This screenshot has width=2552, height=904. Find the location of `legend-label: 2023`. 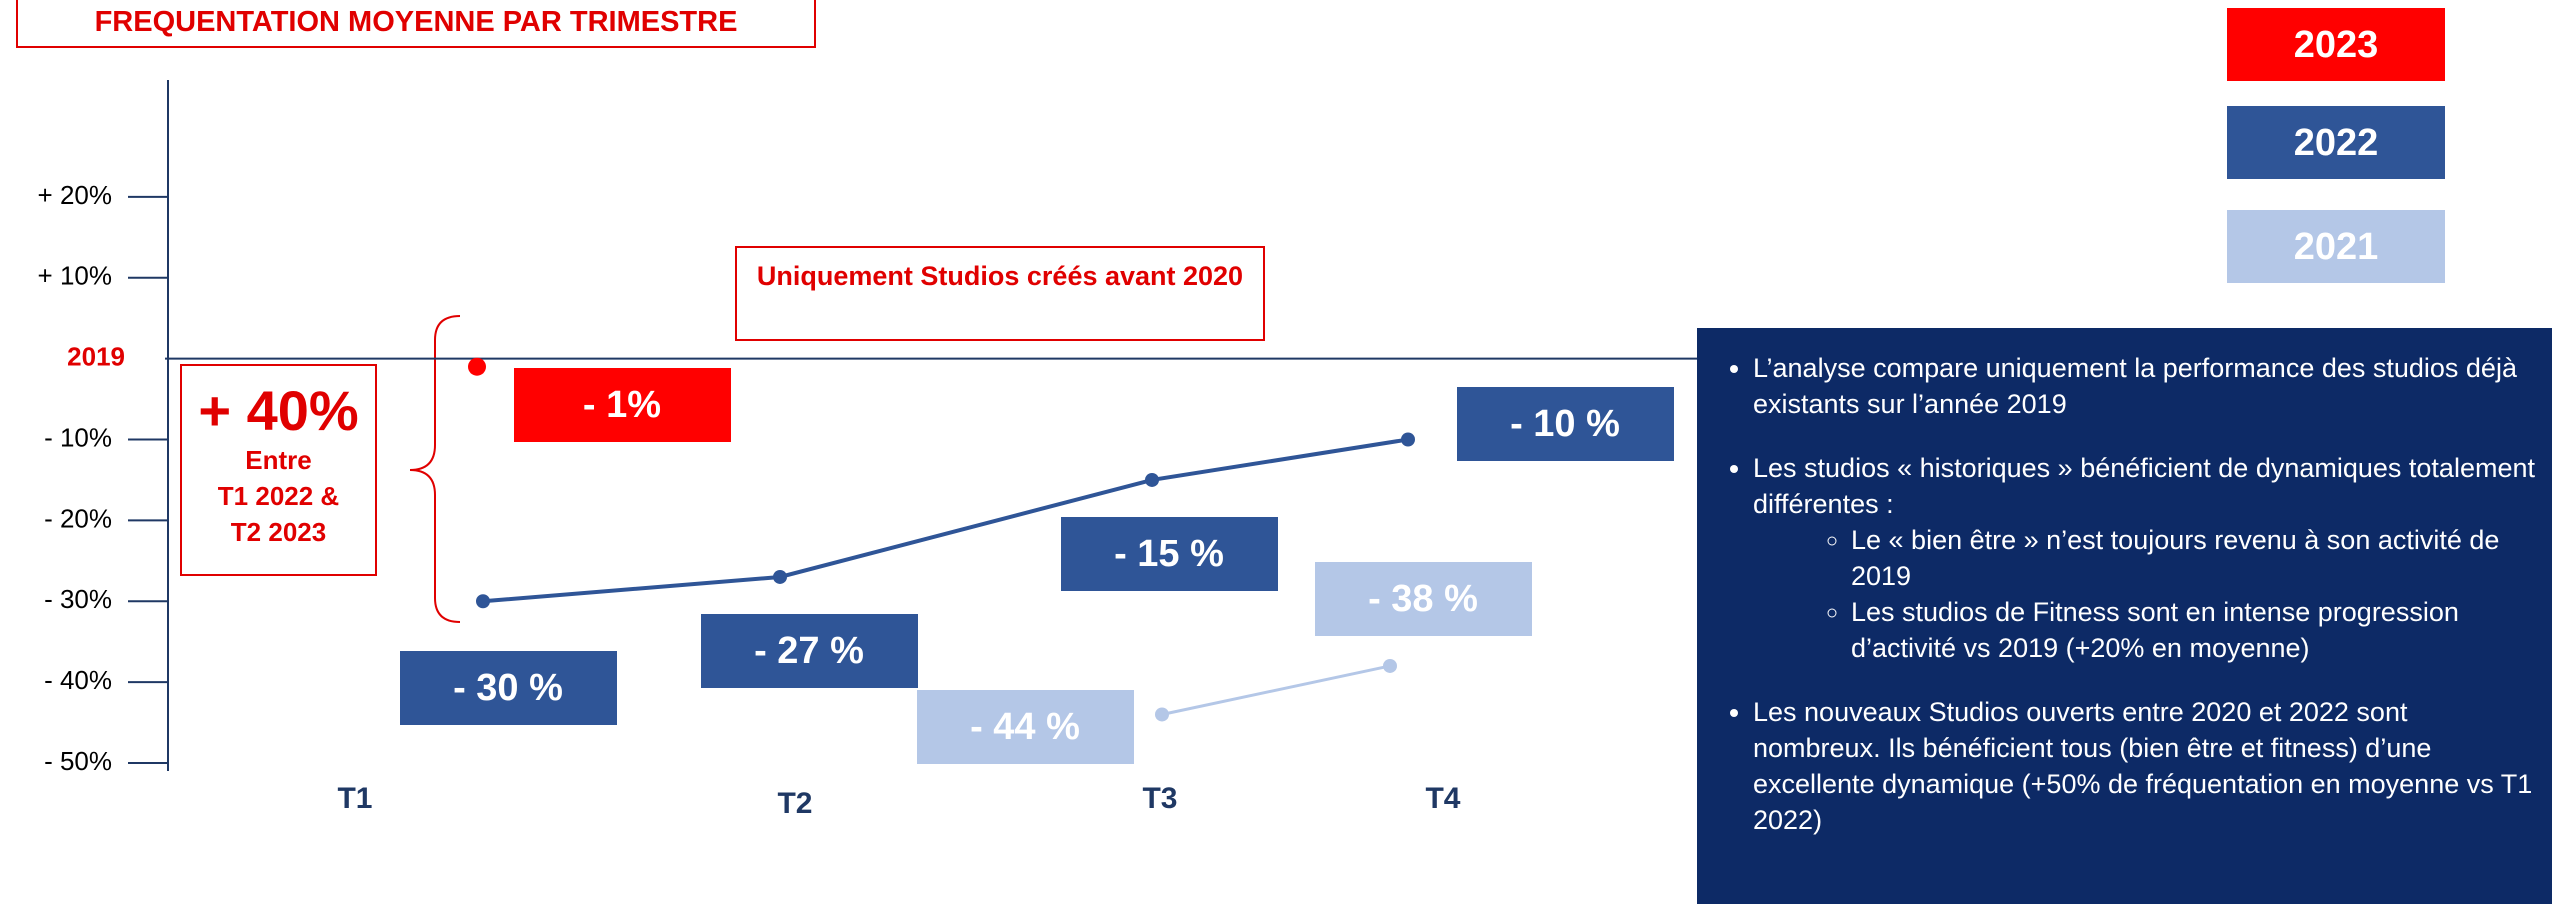

legend-label: 2023 is located at coordinates (2336, 45).